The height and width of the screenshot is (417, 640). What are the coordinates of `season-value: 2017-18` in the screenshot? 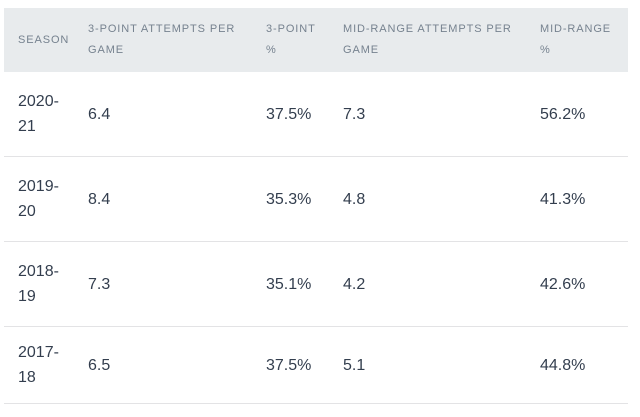 It's located at (38, 365).